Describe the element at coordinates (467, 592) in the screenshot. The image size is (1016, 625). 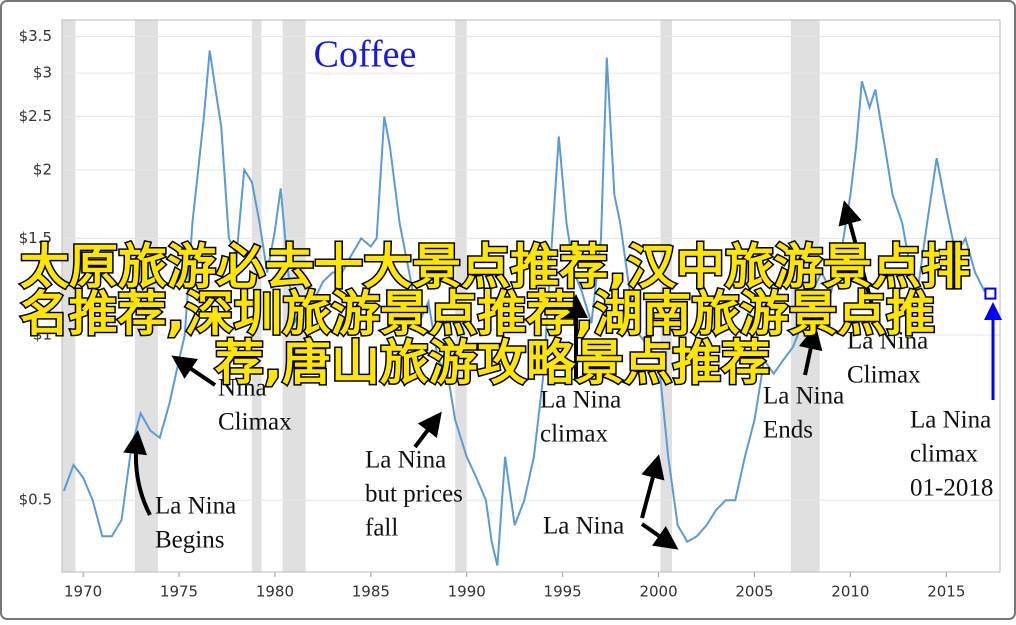
I see `x-tick-label: 1990` at that location.